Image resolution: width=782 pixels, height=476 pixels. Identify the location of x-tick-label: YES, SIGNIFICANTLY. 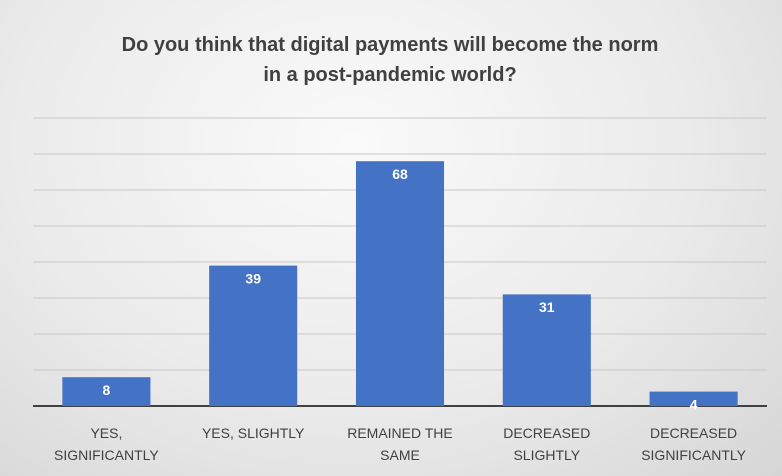
(106, 444).